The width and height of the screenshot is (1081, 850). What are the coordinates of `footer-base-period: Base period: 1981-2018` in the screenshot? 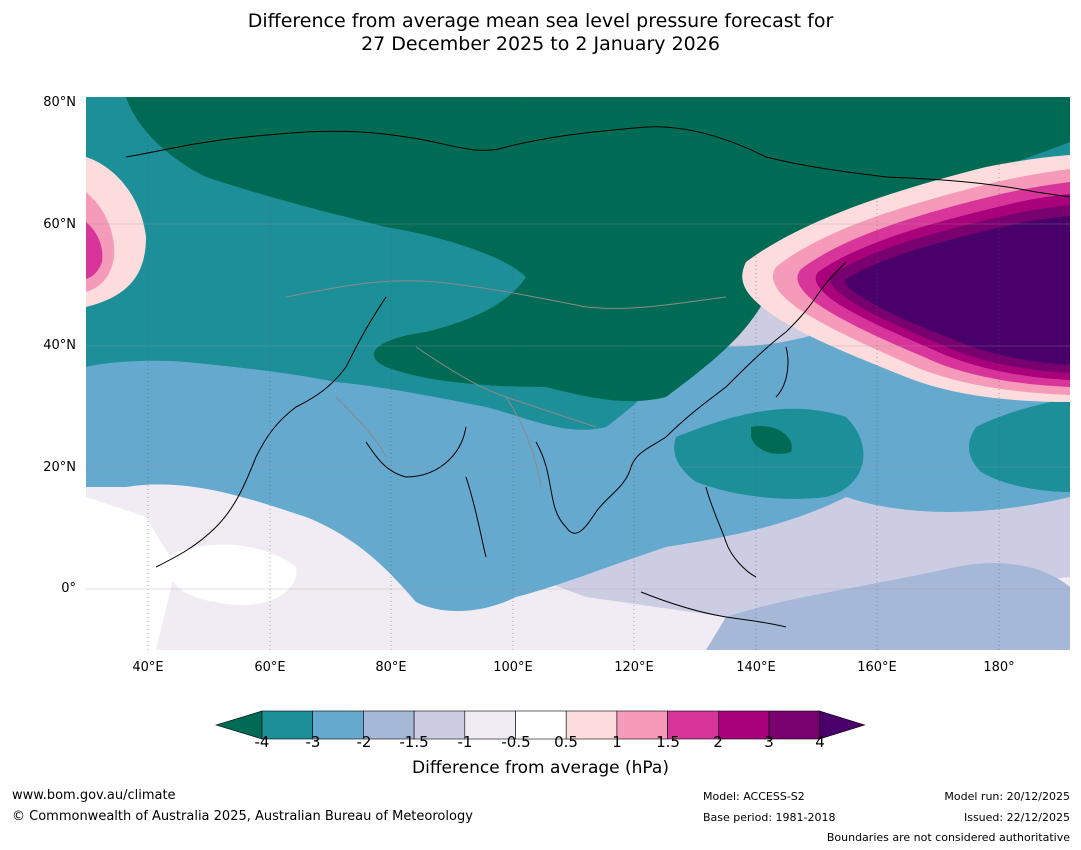 It's located at (769, 817).